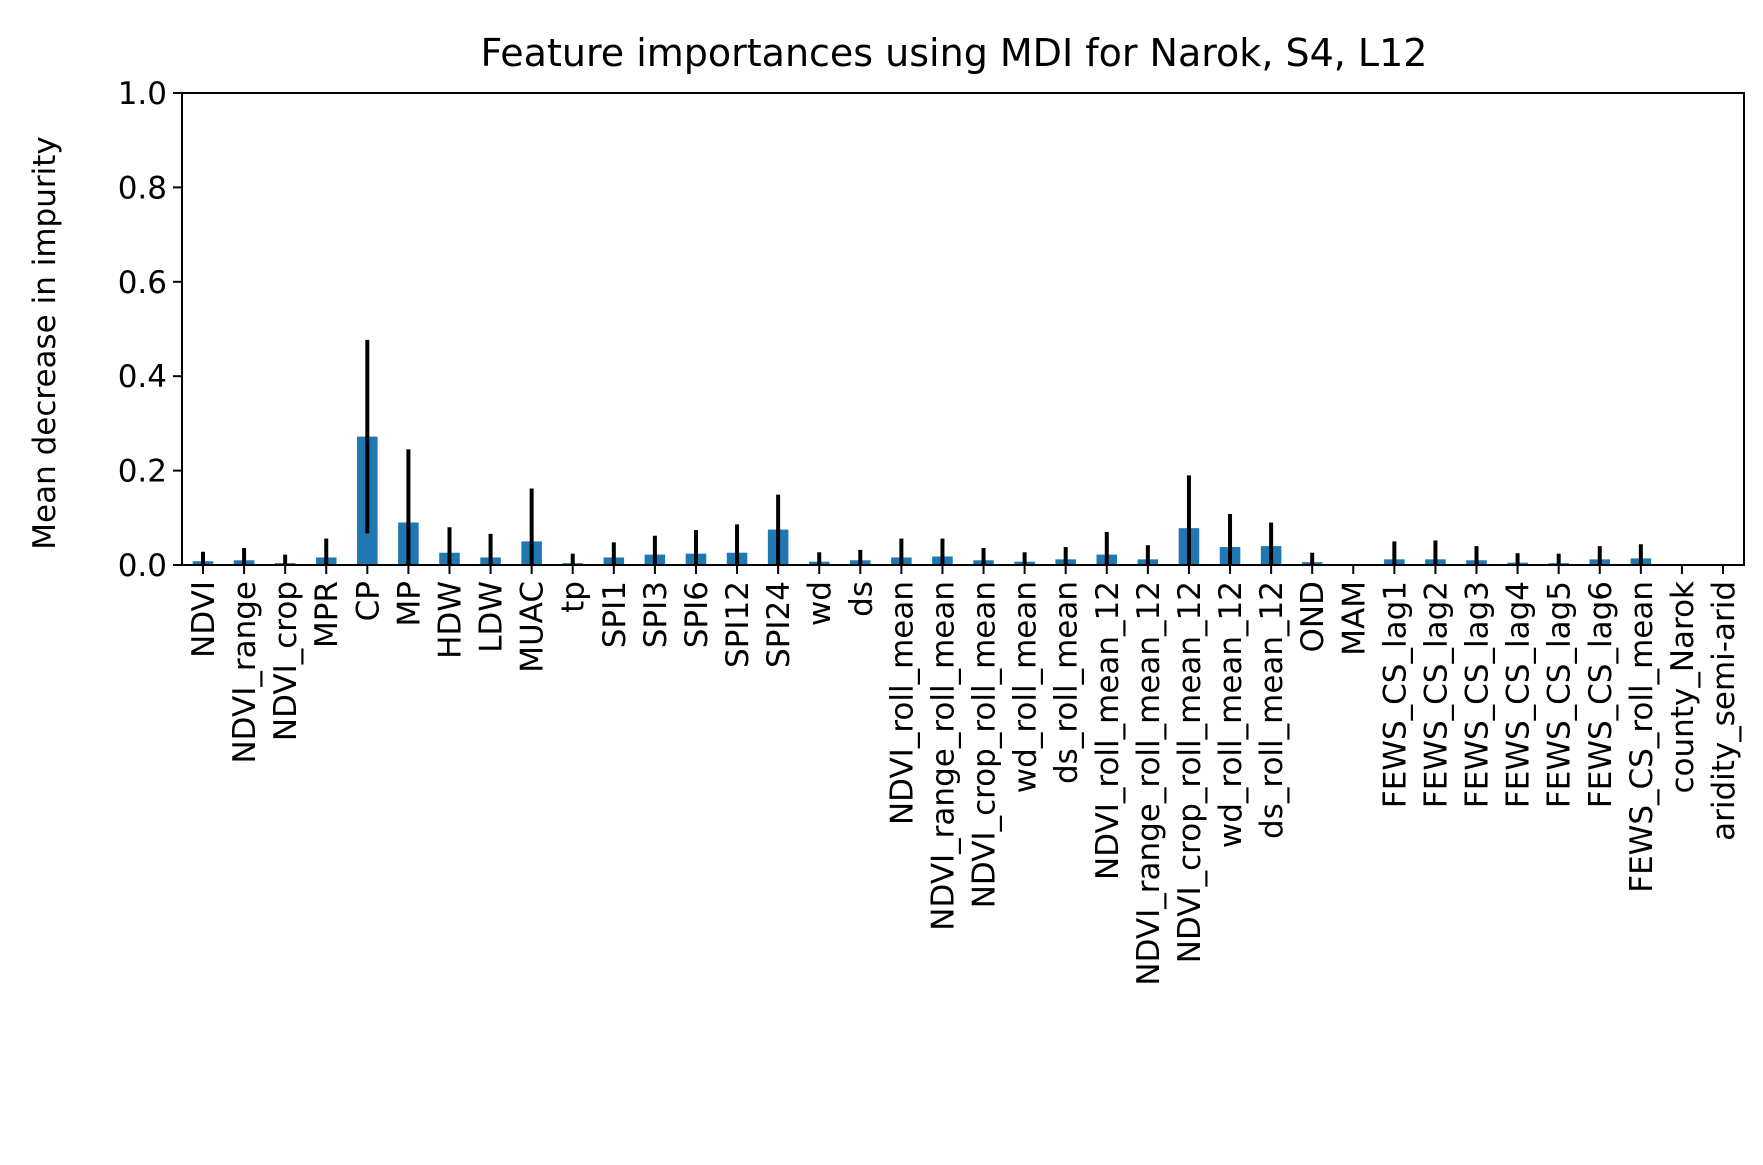  What do you see at coordinates (1108, 730) in the screenshot?
I see `x-tick-label: NDVI_roll_mean_12` at bounding box center [1108, 730].